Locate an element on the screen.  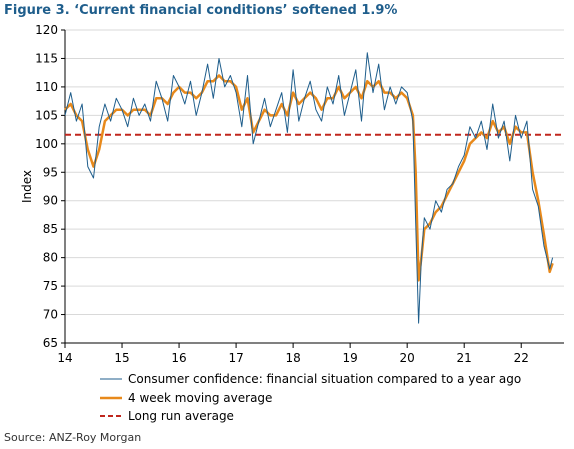
y-tick-label: 110 is located at coordinates (46, 87).